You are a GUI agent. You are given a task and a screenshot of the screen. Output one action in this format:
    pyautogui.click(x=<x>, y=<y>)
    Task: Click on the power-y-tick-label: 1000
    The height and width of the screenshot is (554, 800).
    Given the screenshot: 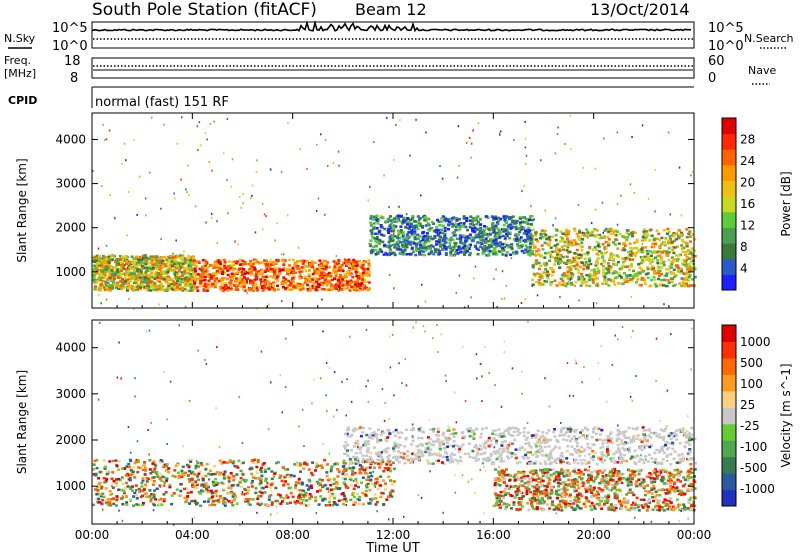 What is the action you would take?
    pyautogui.click(x=70, y=272)
    